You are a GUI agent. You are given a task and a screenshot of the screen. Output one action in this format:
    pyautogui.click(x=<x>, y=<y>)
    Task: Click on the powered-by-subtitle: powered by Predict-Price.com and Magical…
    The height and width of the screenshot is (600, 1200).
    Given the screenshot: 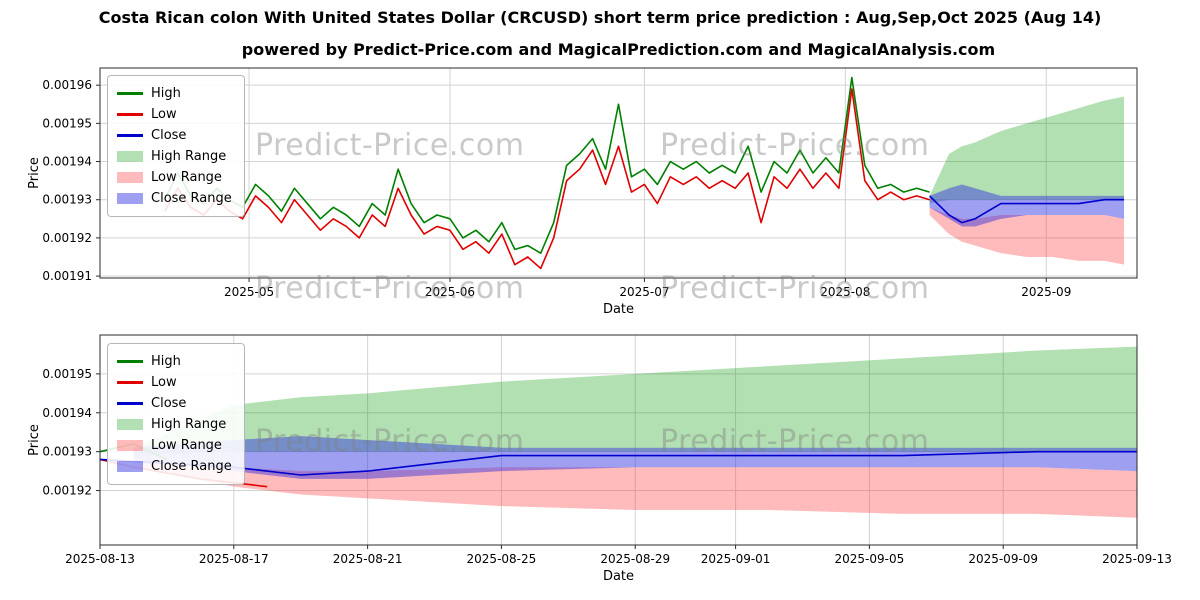 What is the action you would take?
    pyautogui.click(x=618, y=49)
    